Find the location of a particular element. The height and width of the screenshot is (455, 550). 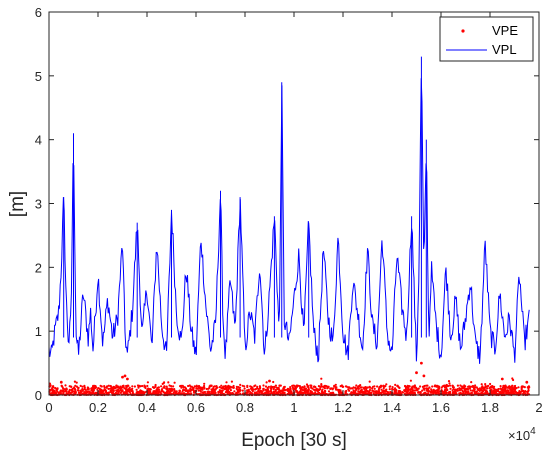

vpe-outlier-point is located at coordinates (502, 379).